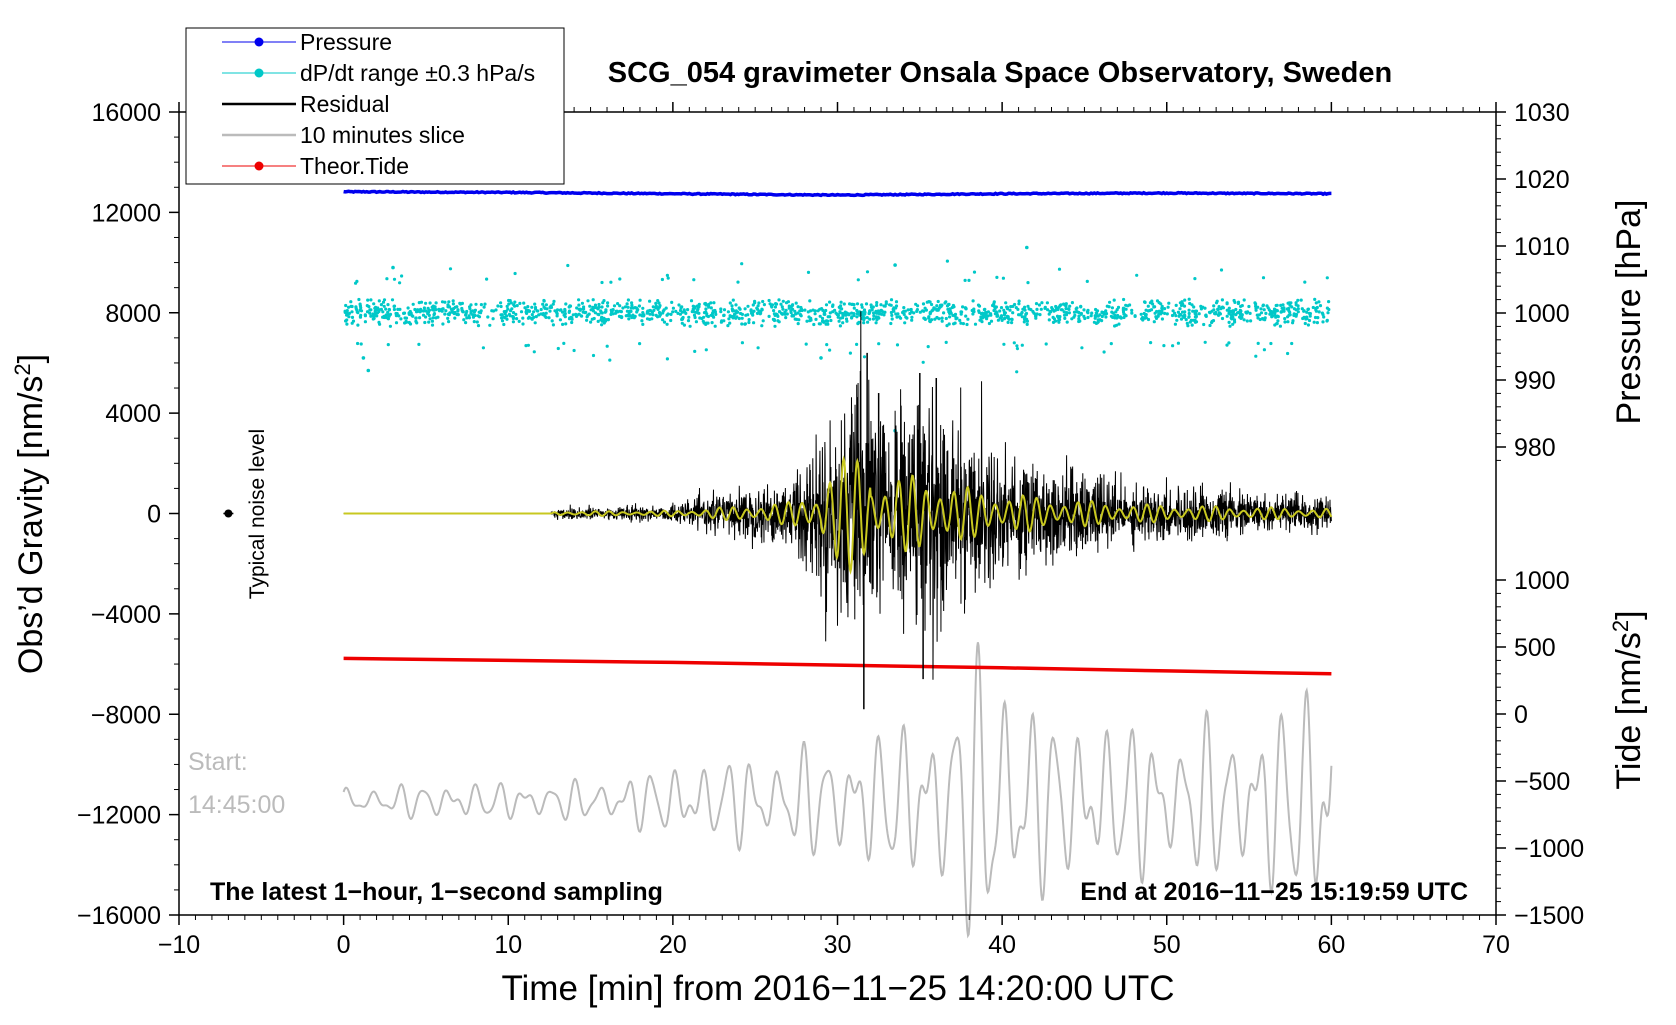 Image resolution: width=1676 pixels, height=1025 pixels. I want to click on legend-label: Pressure, so click(346, 42).